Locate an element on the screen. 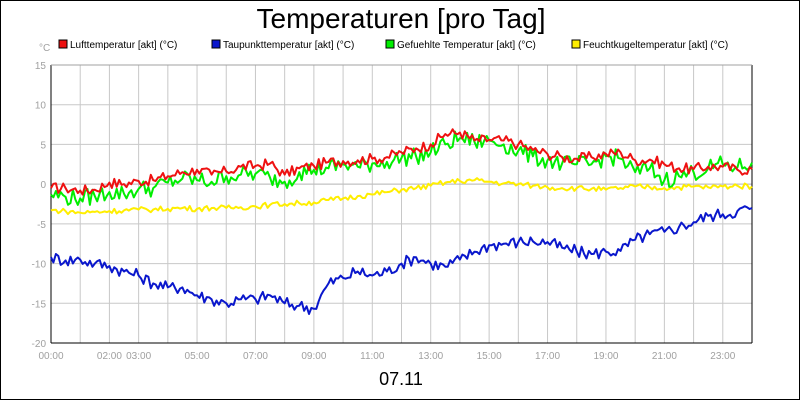 The width and height of the screenshot is (800, 401). y-tick-label: -20 is located at coordinates (39, 344).